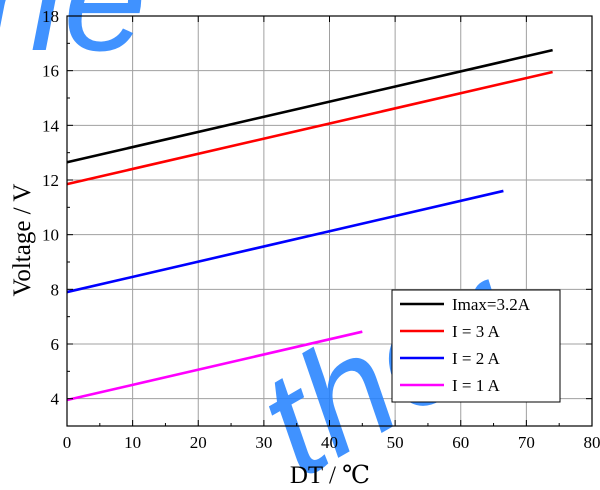 The height and width of the screenshot is (490, 600). What do you see at coordinates (73, 41) in the screenshot?
I see `watermark-text-top-left: ne` at bounding box center [73, 41].